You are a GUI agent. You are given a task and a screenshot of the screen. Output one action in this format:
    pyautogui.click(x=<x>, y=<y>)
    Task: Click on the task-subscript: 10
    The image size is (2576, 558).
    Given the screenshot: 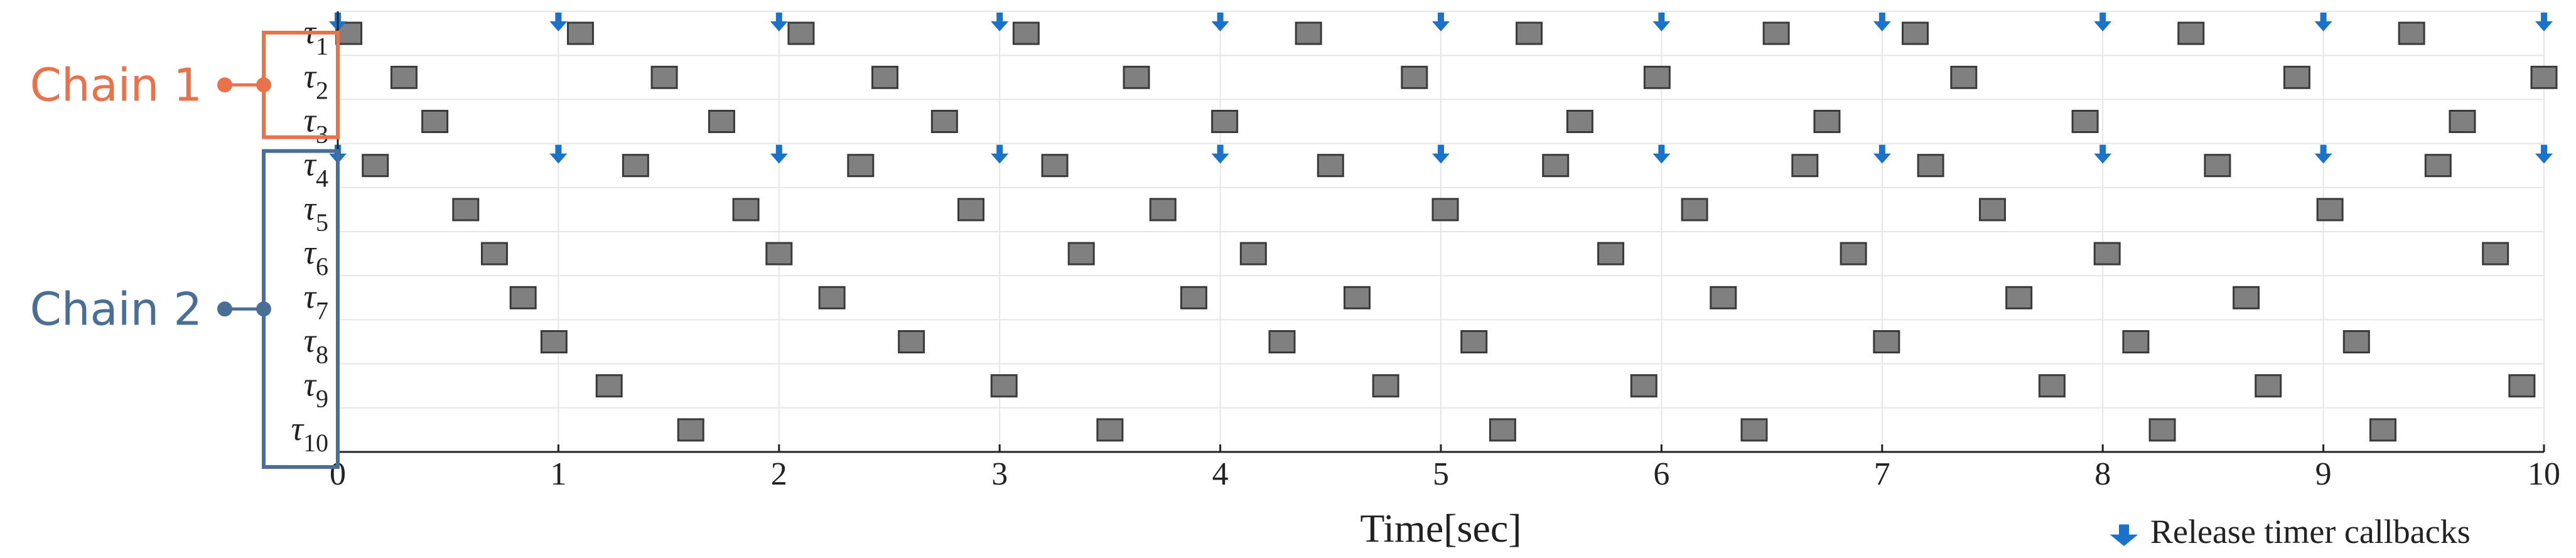 What is the action you would take?
    pyautogui.click(x=315, y=443)
    